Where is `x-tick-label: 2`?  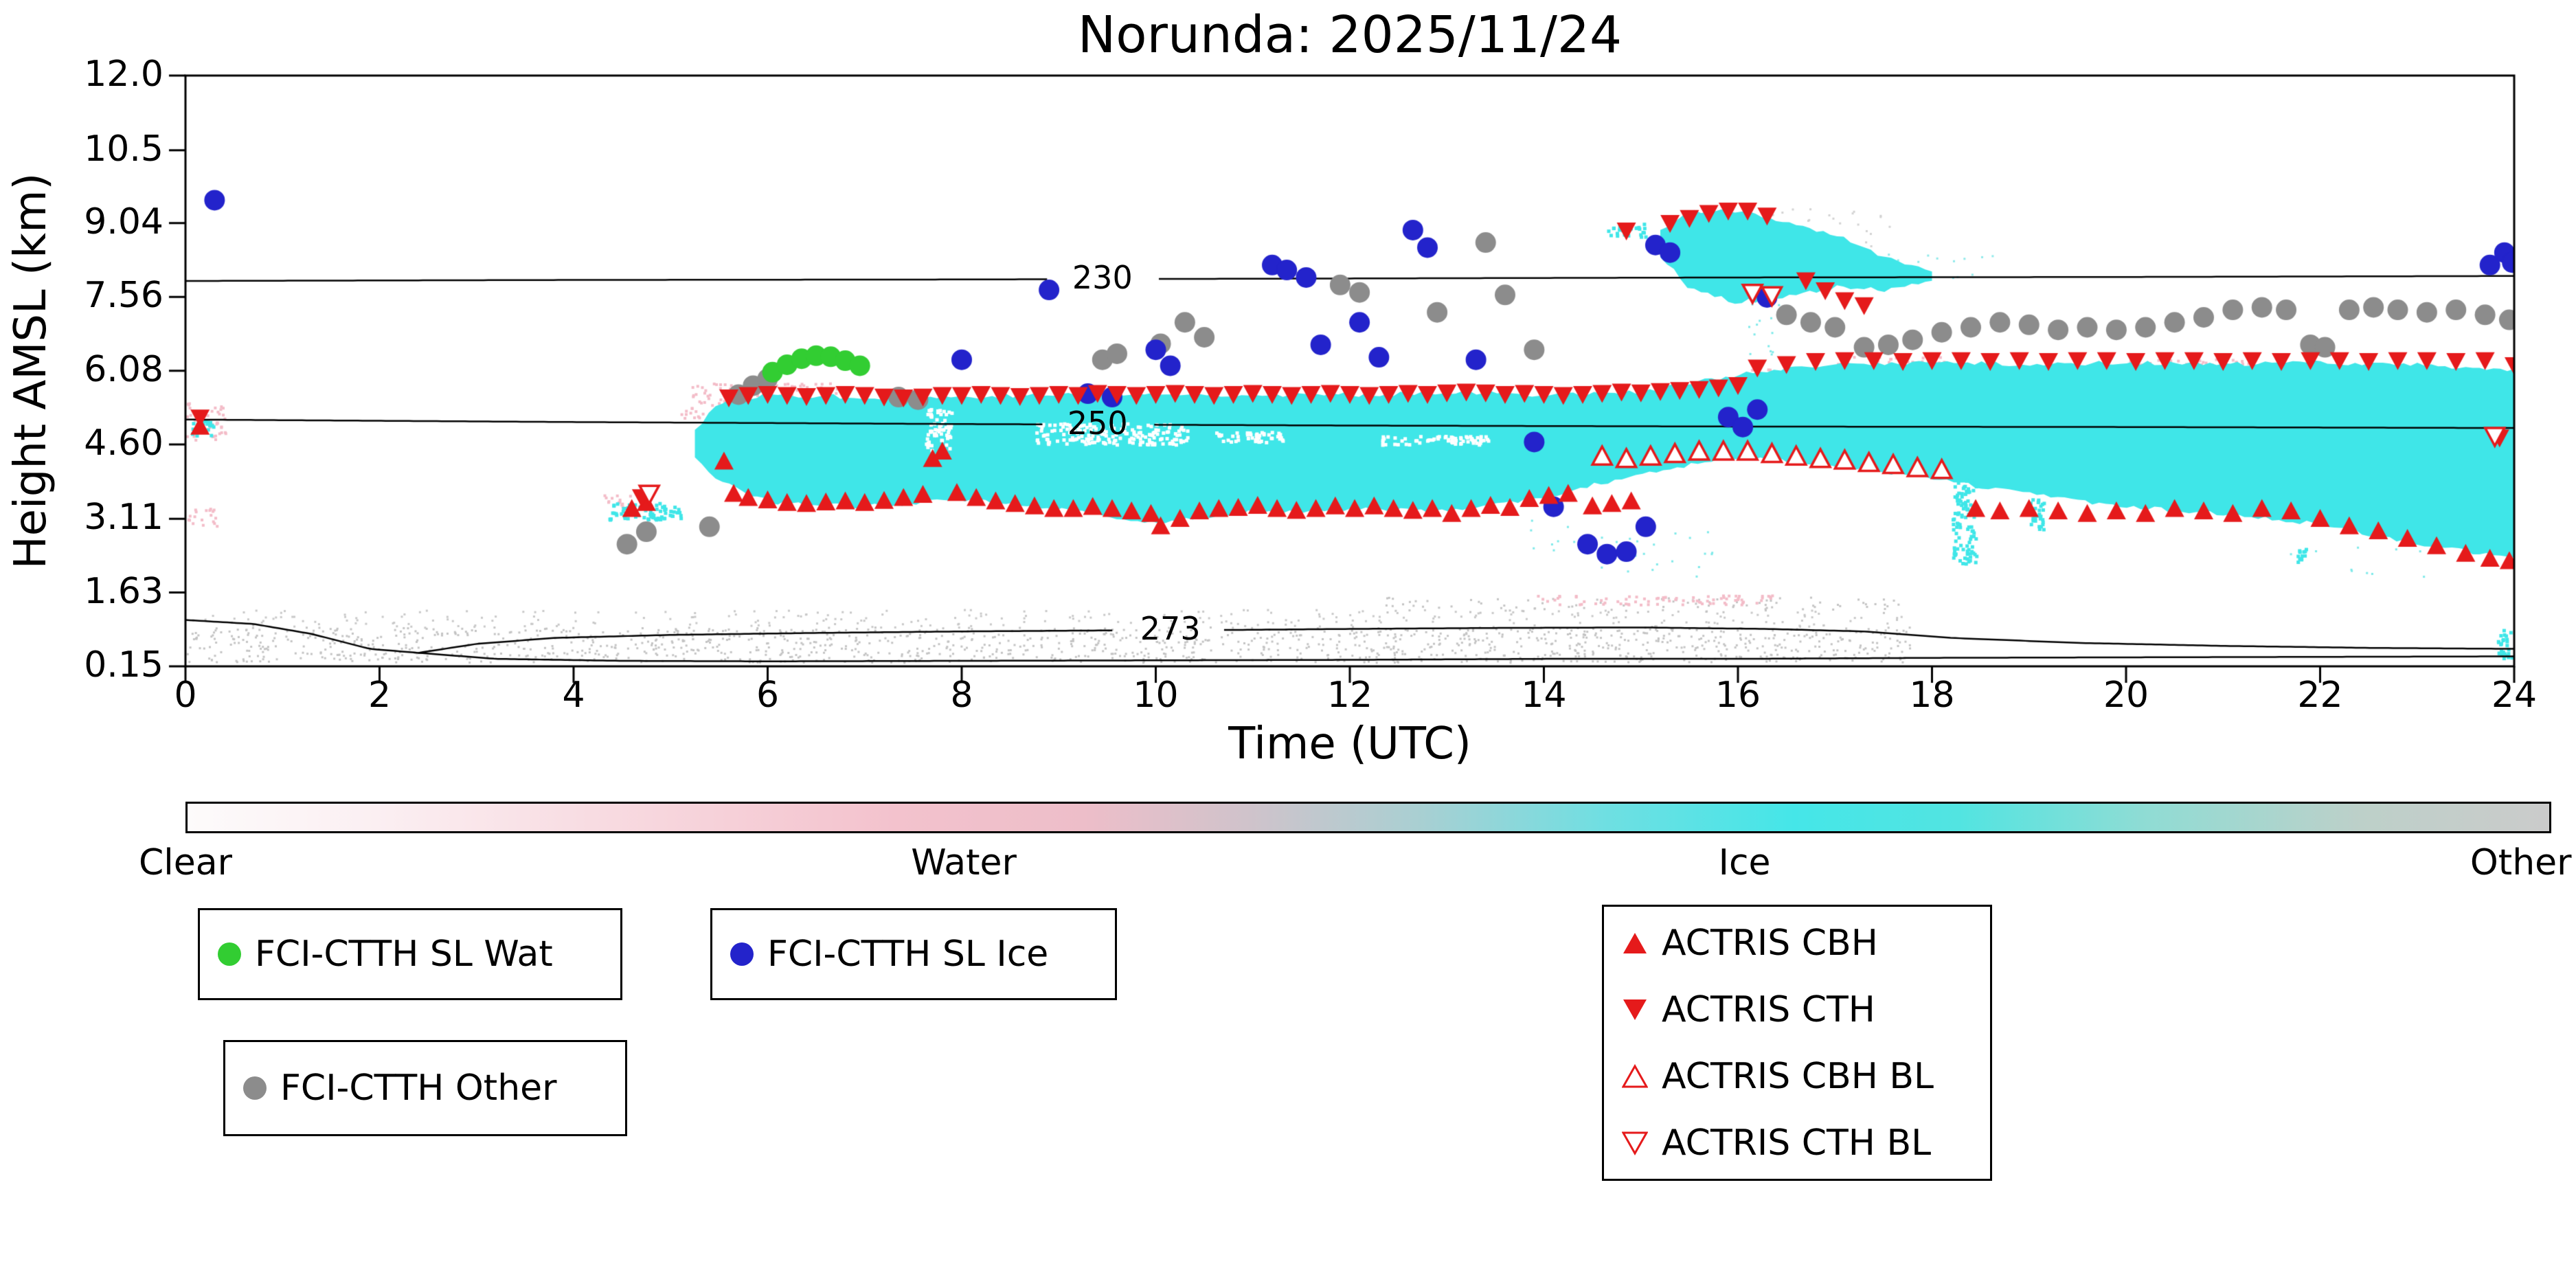
x-tick-label: 2 is located at coordinates (380, 695).